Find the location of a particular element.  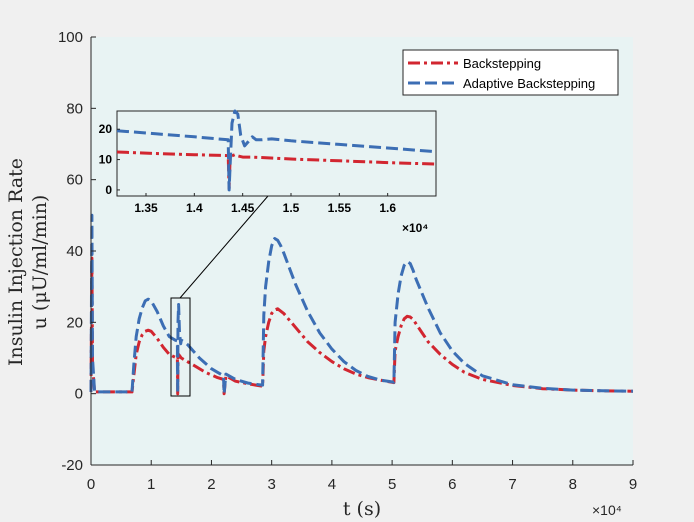

inset-x-tick-label: 1.4 is located at coordinates (194, 208).